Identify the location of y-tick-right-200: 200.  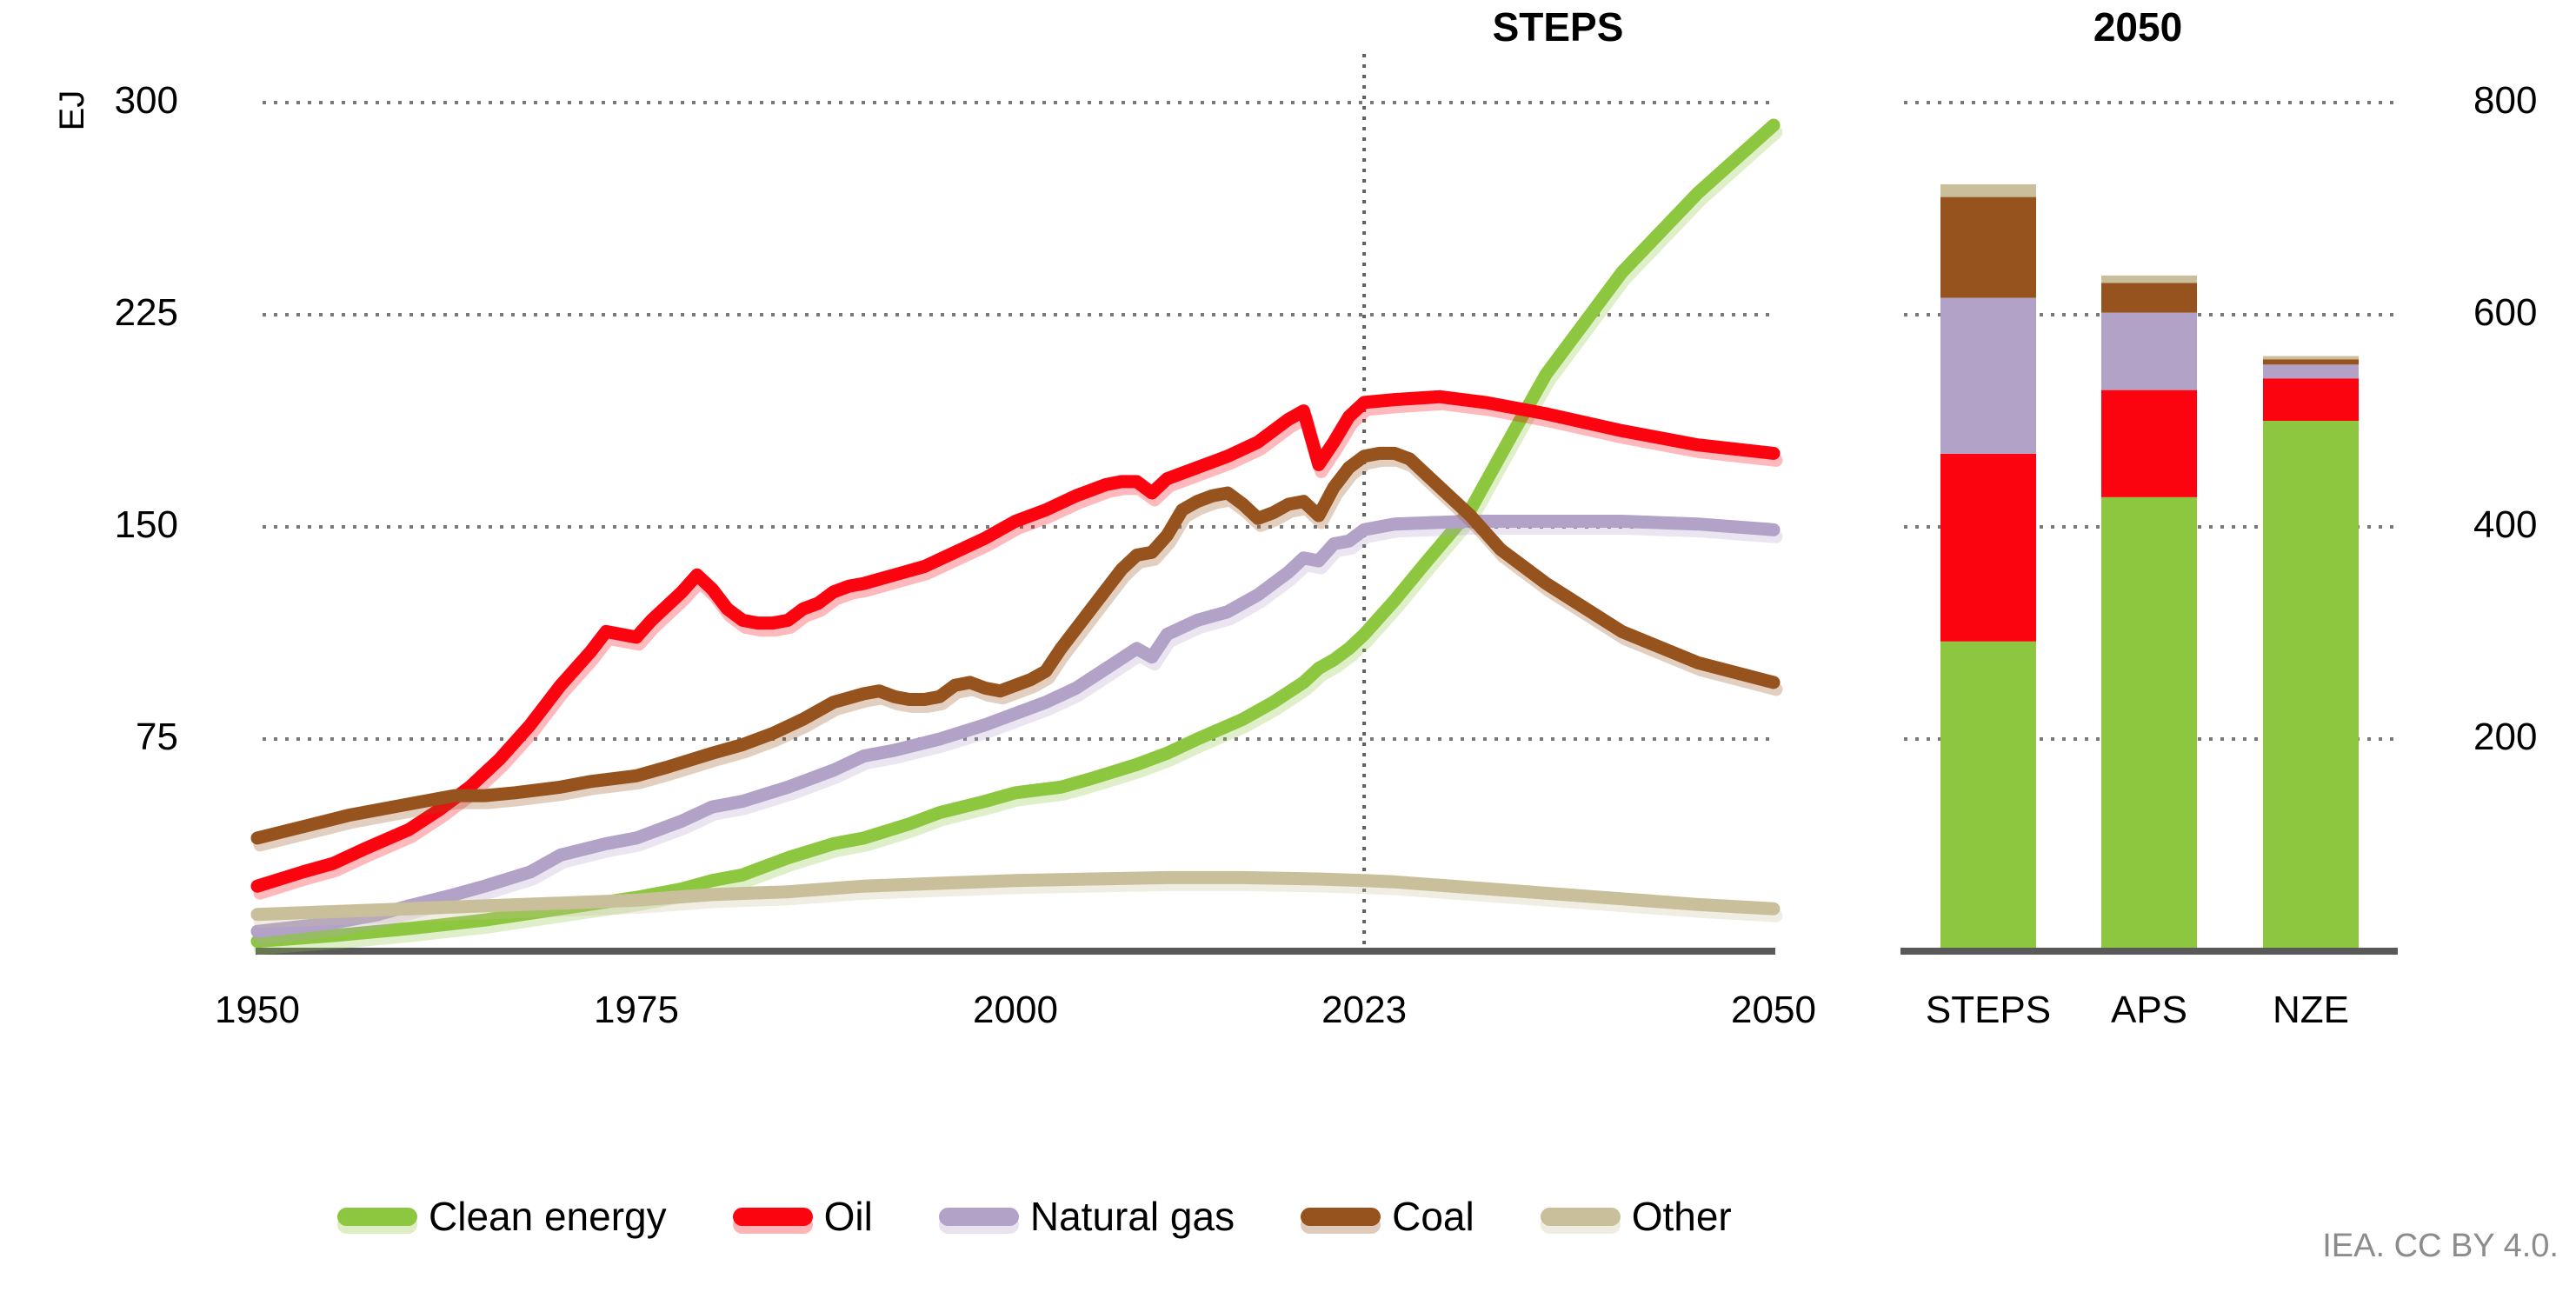
(2505, 737).